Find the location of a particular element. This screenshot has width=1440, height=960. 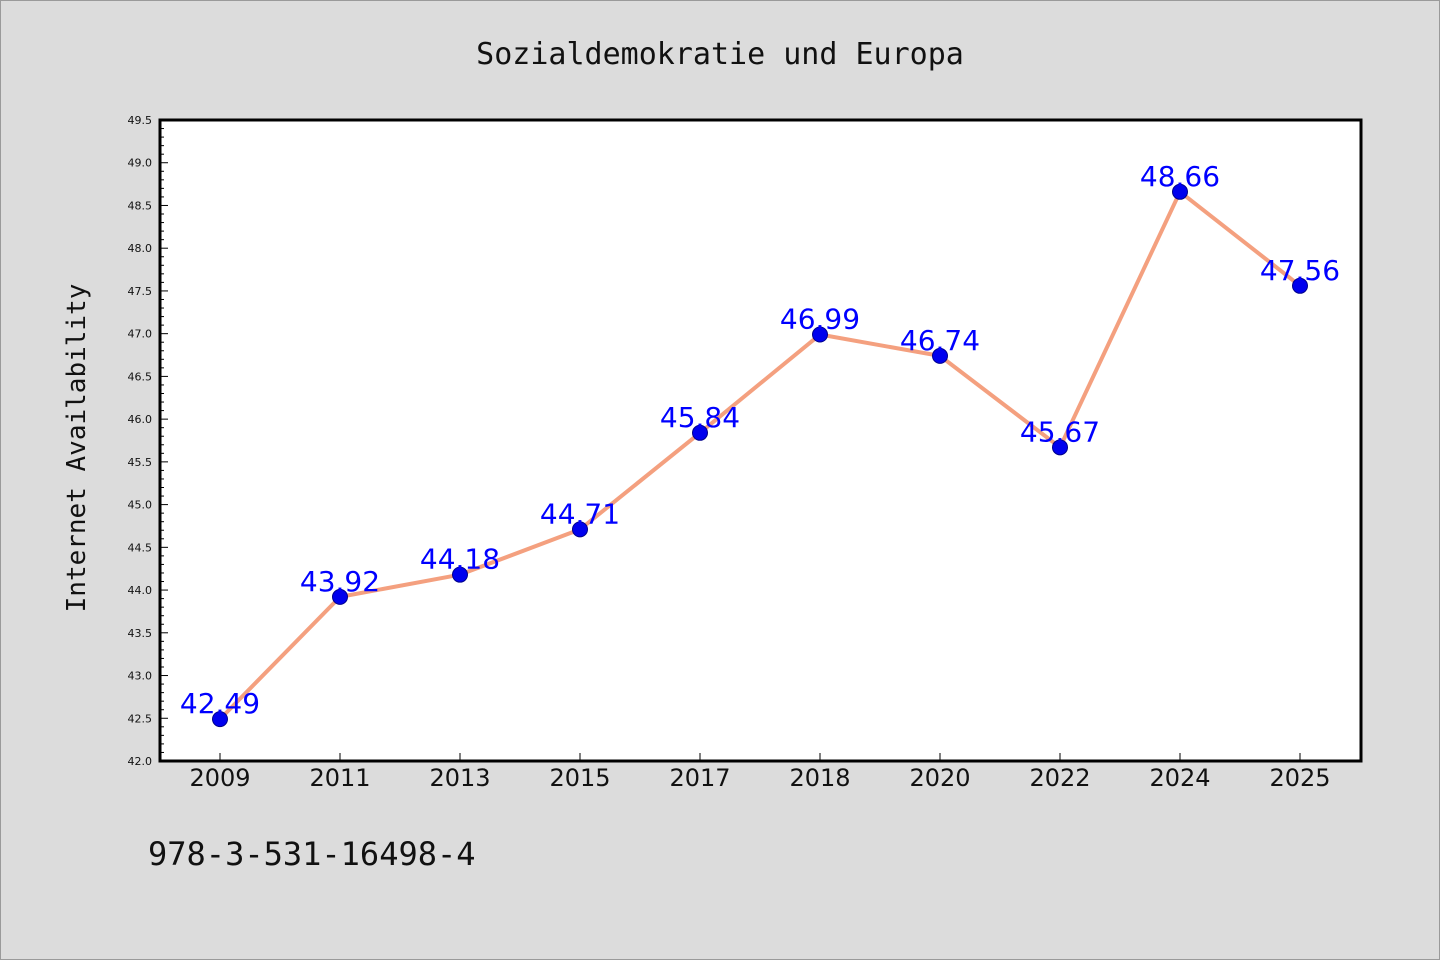

x-axis: 2009 2011 2013 2015 2017 2018 2020 2022 2024 2025 is located at coordinates (760, 772).